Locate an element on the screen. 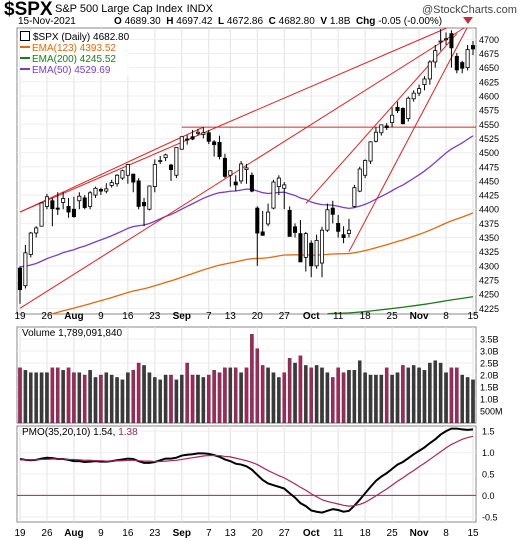  price-swatch-icon is located at coordinates (25, 36).